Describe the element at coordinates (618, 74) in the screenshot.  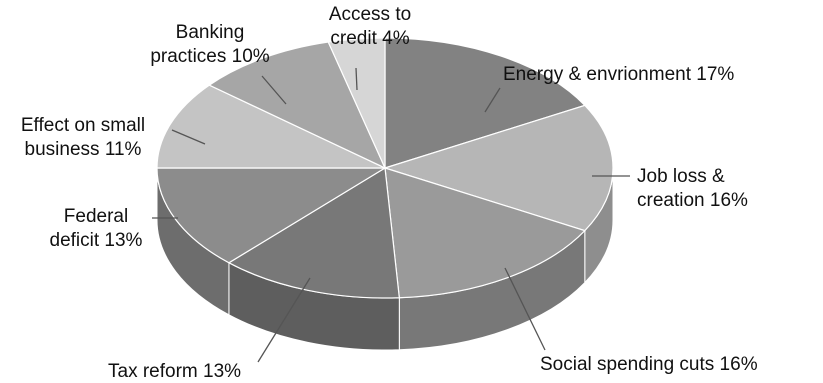
I see `slice-label: Energy & envrionment 17%` at that location.